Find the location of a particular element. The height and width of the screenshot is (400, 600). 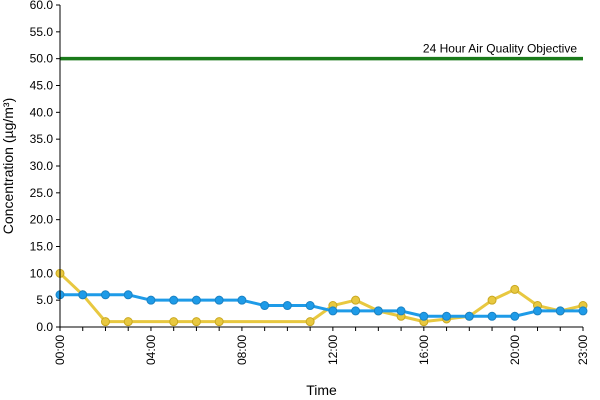

x-tick-label: 04:00 is located at coordinates (151, 350).